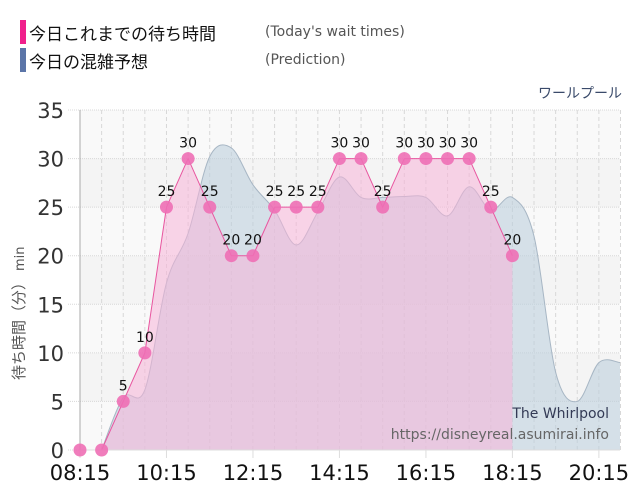 This screenshot has height=500, width=640. Describe the element at coordinates (145, 338) in the screenshot. I see `data-label: 10` at that location.